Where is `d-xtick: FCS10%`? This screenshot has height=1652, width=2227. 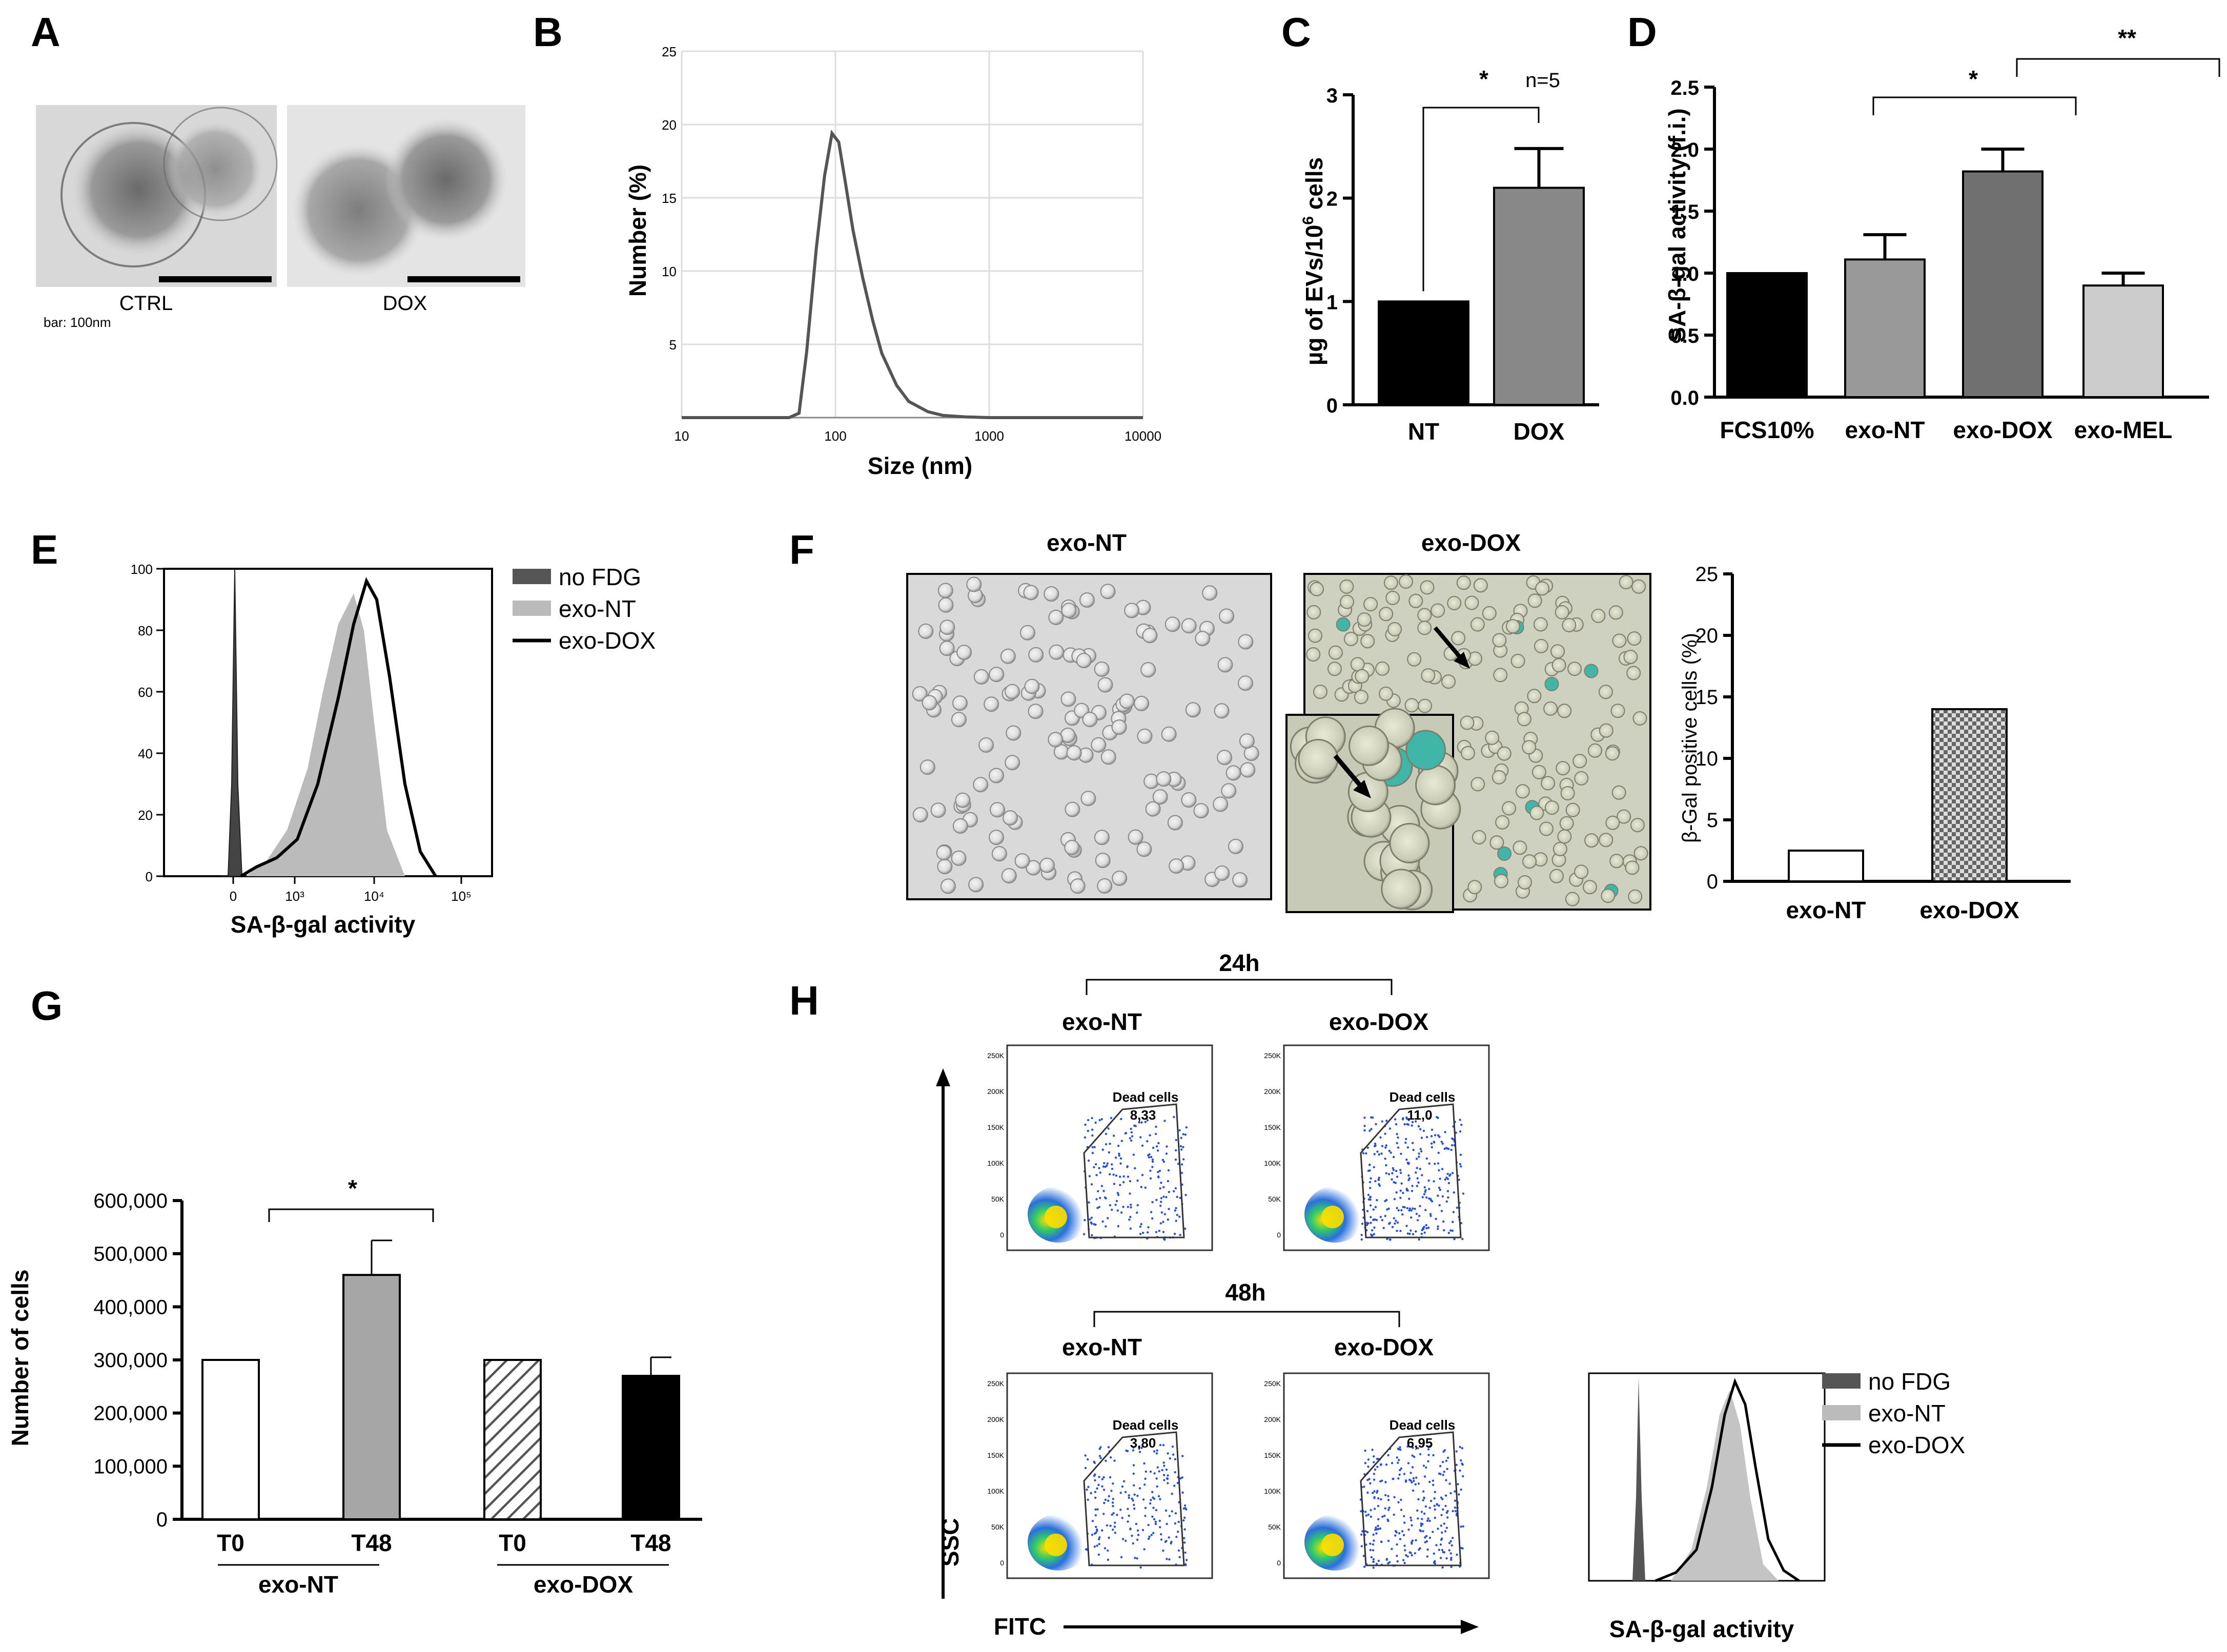 d-xtick: FCS10% is located at coordinates (1767, 430).